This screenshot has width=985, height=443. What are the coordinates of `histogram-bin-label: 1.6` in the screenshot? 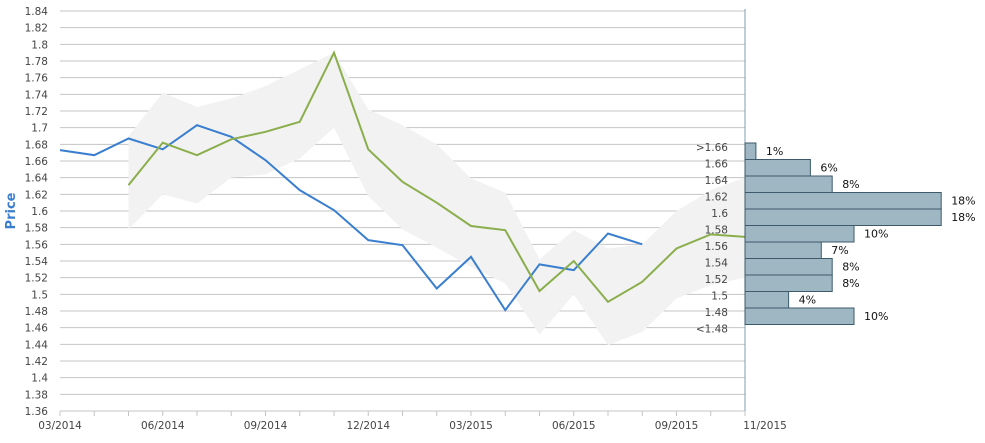 It's located at (719, 214).